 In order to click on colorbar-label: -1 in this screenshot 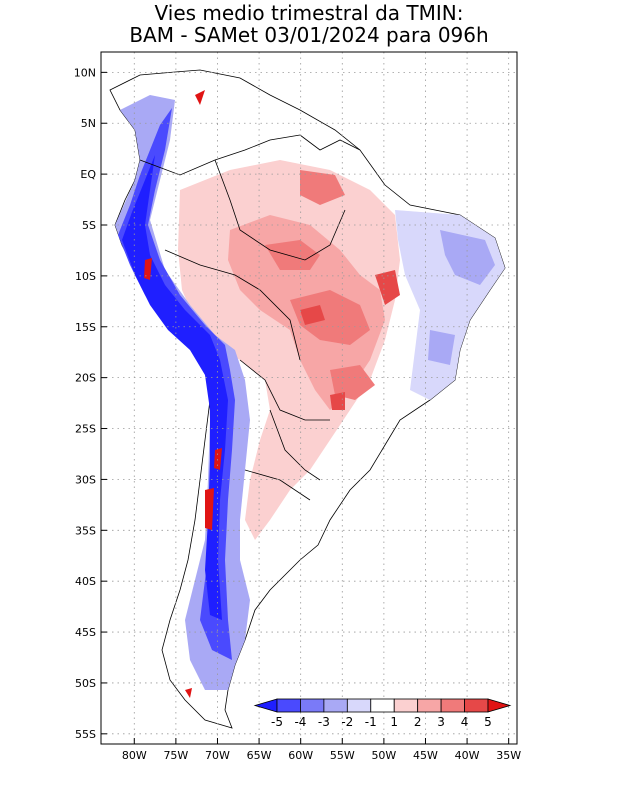, I will do `click(371, 722)`.